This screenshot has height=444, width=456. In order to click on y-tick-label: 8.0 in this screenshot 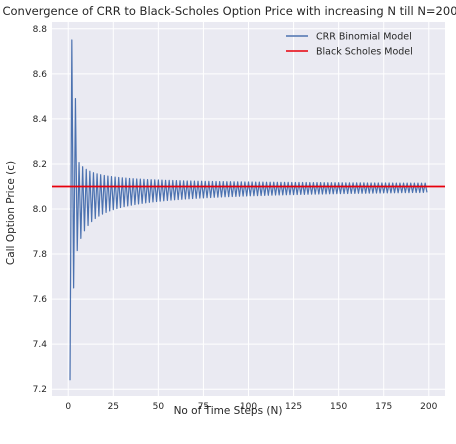, I will do `click(40, 210)`.